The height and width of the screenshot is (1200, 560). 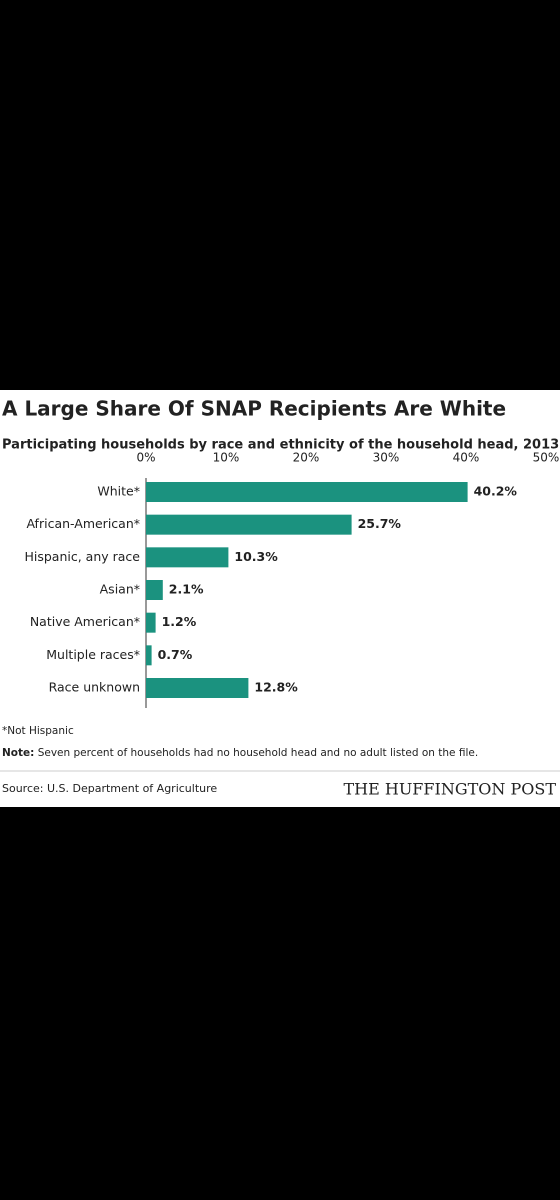 I want to click on x-tick-label: 30%, so click(x=386, y=458).